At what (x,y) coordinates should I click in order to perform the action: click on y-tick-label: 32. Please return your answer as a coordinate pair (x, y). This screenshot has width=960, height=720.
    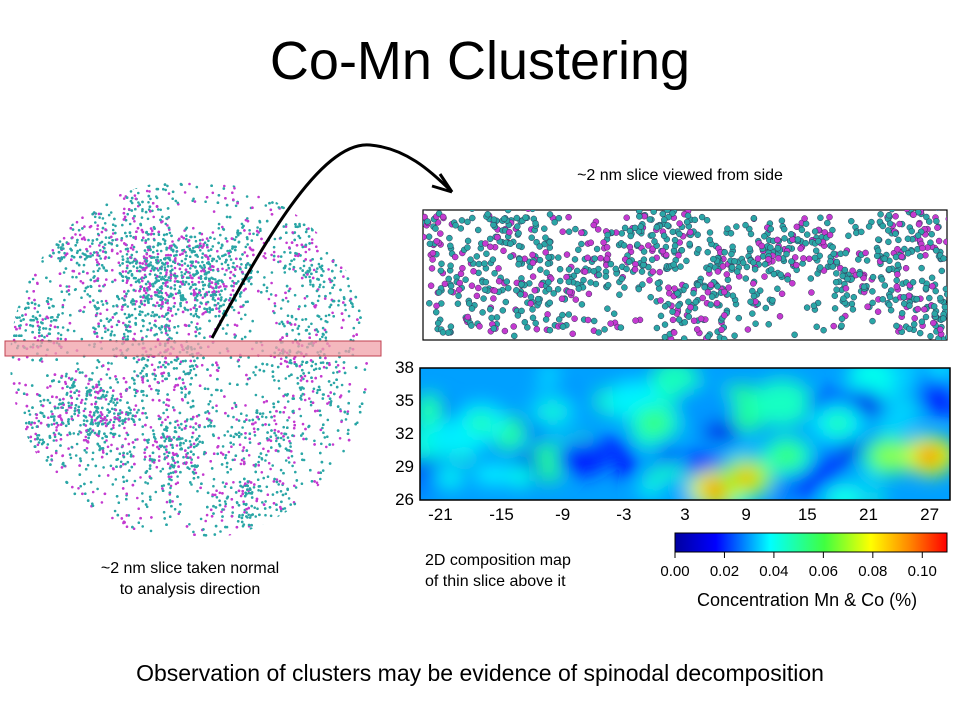
    Looking at the image, I should click on (404, 433).